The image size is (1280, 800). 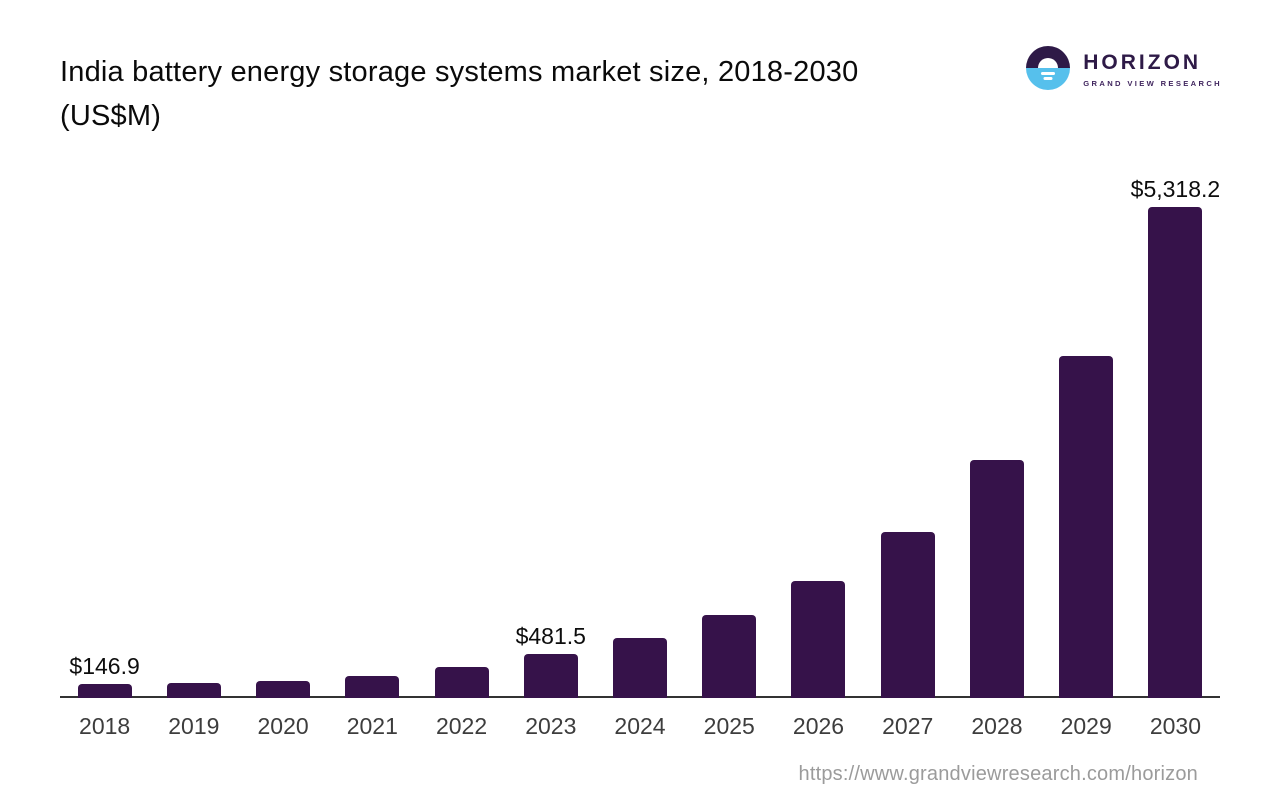 What do you see at coordinates (193, 690) in the screenshot?
I see `bar-2019` at bounding box center [193, 690].